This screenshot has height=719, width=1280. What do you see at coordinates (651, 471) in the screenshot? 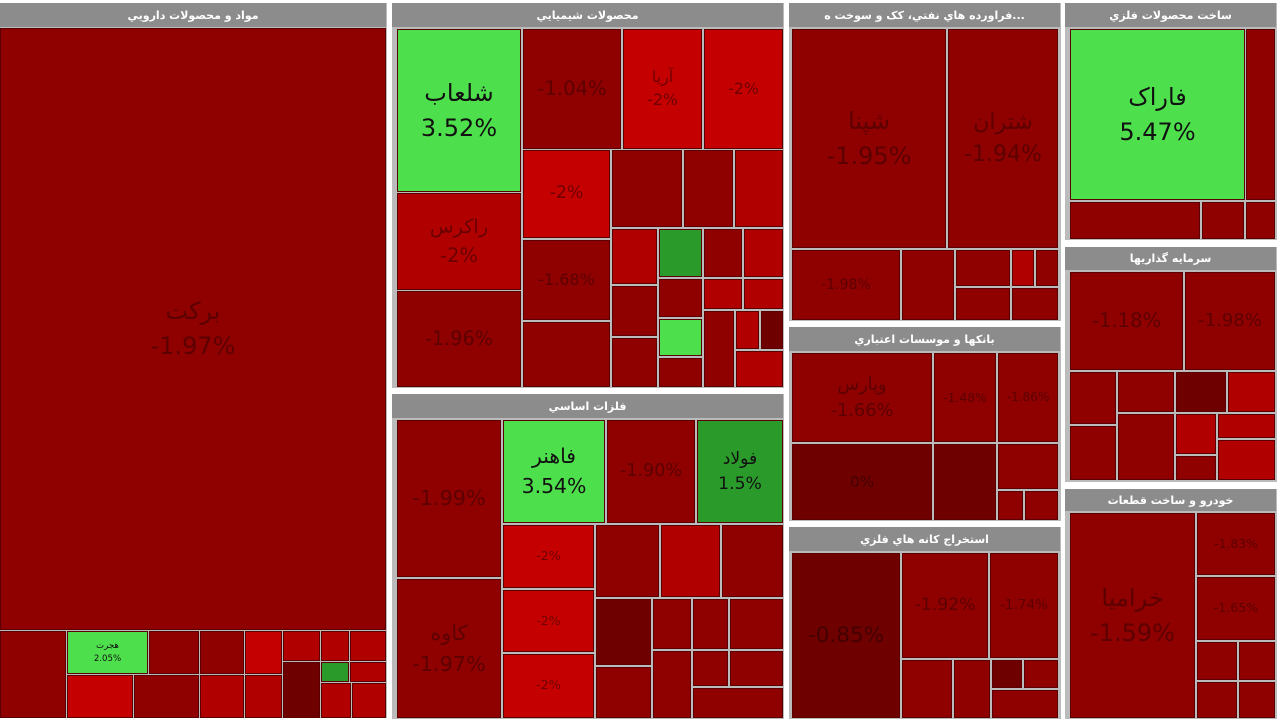
I see `tile: -1.90%` at bounding box center [651, 471].